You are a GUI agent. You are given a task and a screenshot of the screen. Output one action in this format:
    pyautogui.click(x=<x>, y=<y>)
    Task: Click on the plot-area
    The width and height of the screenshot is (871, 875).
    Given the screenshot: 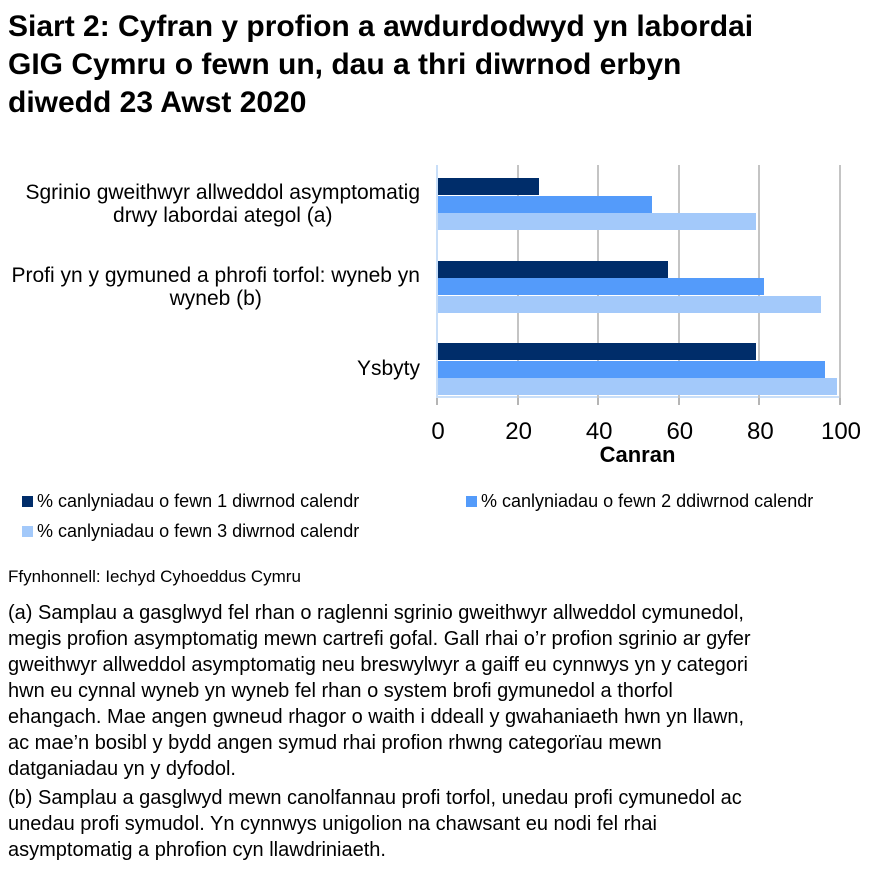 What is the action you would take?
    pyautogui.click(x=638, y=285)
    